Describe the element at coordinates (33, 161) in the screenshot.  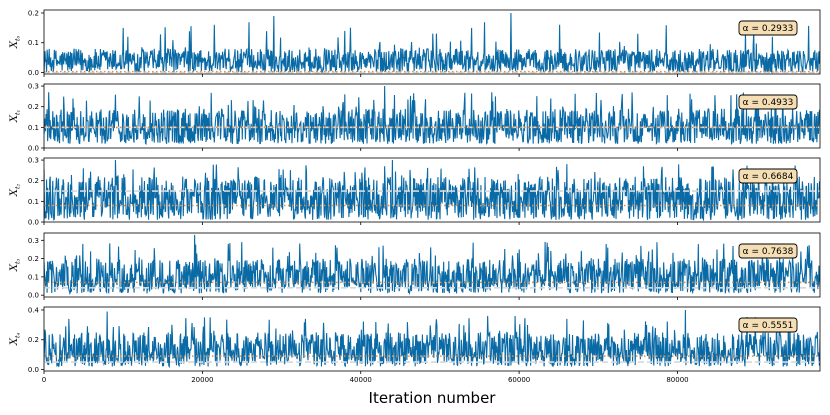
I see `y-tick-label-2-3: 0.3` at that location.